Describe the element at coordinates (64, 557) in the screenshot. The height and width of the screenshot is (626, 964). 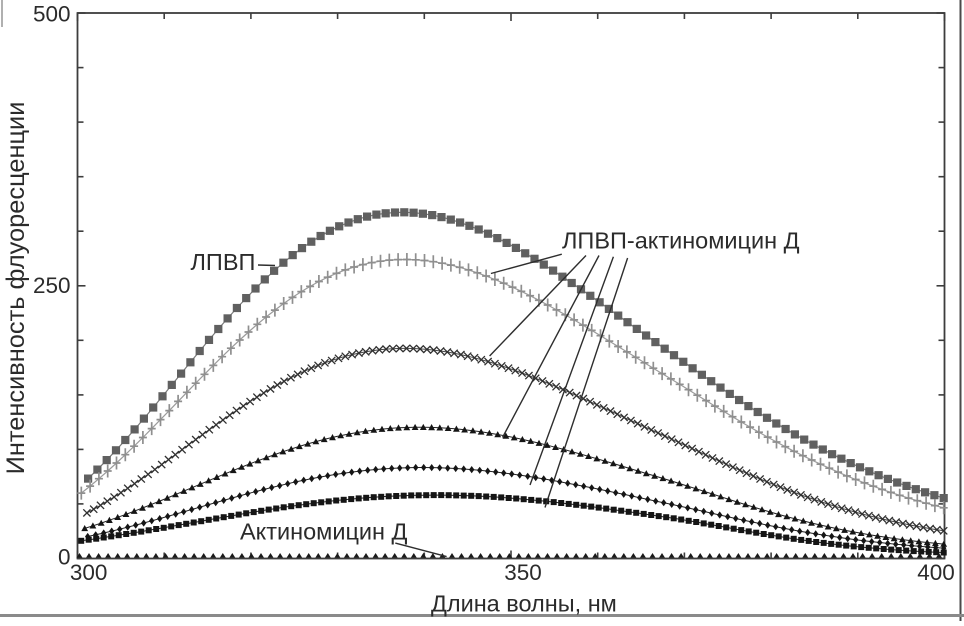
I see `svg-text: 0` at that location.